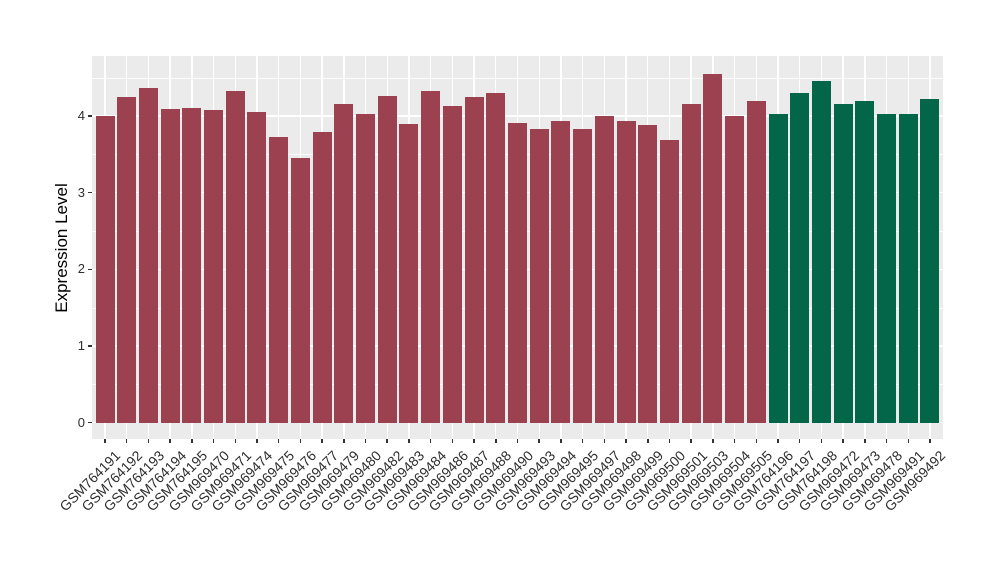 The height and width of the screenshot is (580, 1000). I want to click on bar-GSM764196, so click(778, 268).